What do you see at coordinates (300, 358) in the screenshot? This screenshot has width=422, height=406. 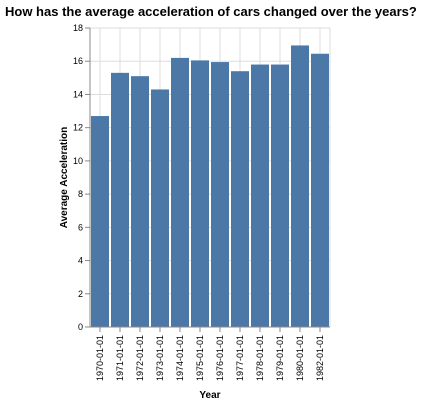 I see `x-tick-label: 1980-01-01` at bounding box center [300, 358].